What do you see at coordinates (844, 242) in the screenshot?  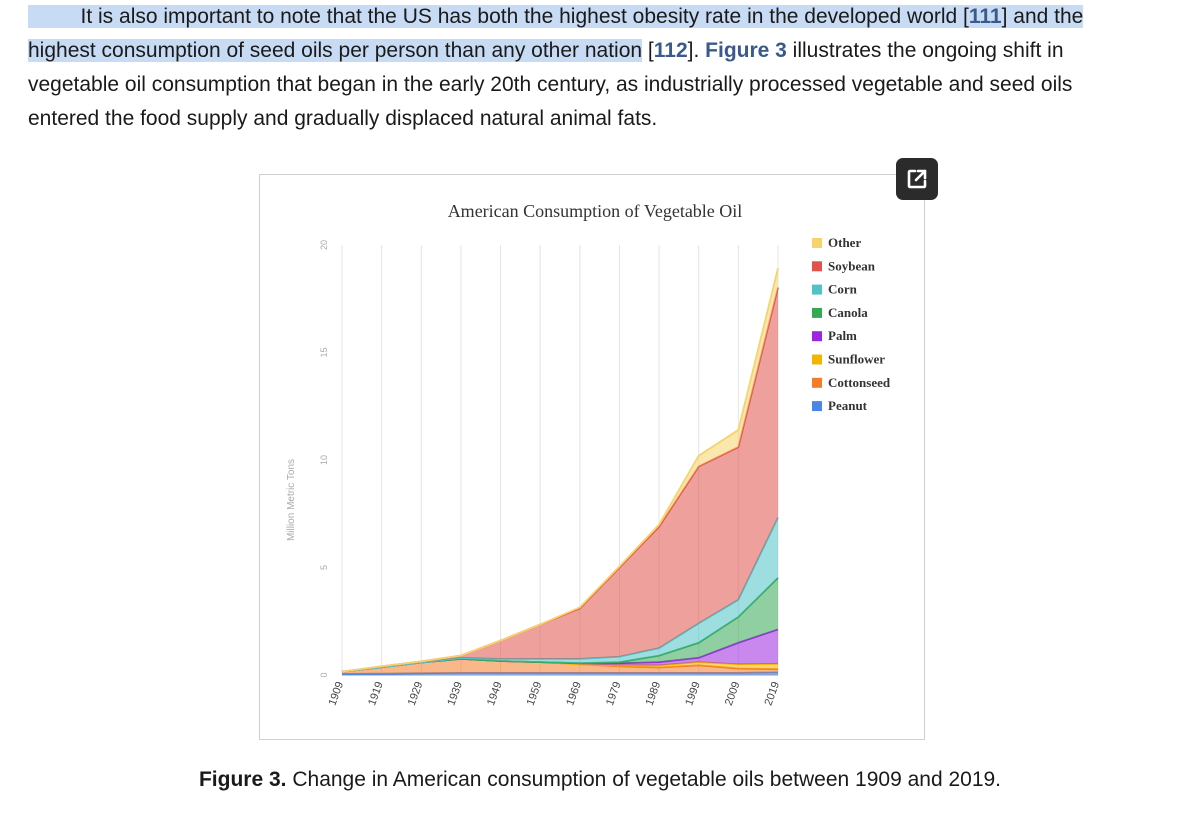 I see `legend-label-other: Other` at bounding box center [844, 242].